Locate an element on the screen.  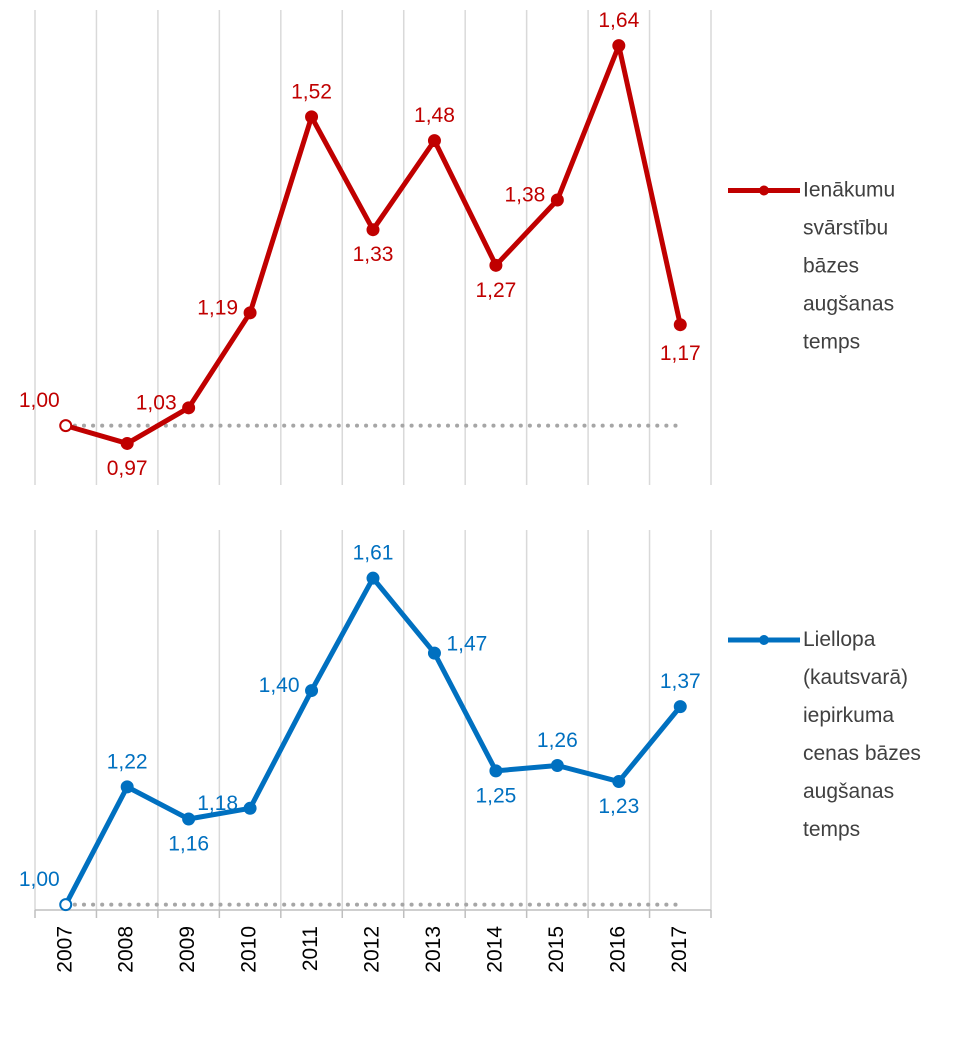
data-label: 0,97 is located at coordinates (127, 468).